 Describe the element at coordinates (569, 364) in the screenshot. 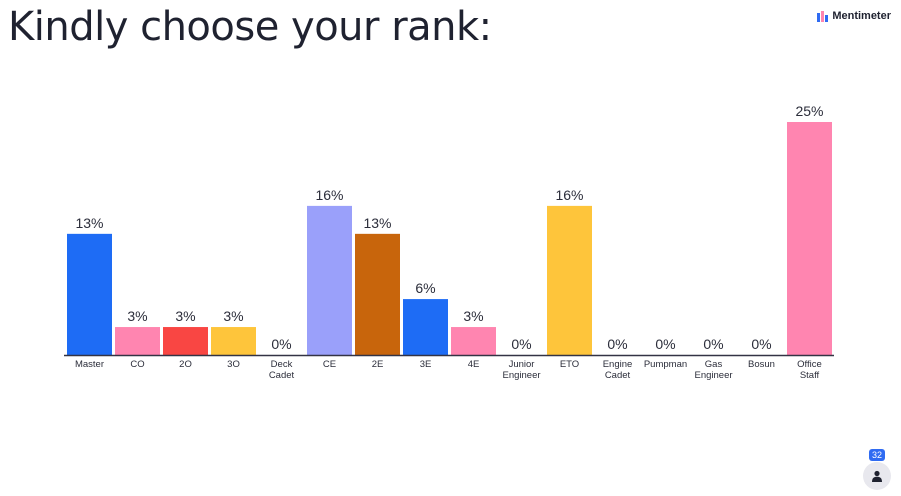

I see `category-label: ETO` at that location.